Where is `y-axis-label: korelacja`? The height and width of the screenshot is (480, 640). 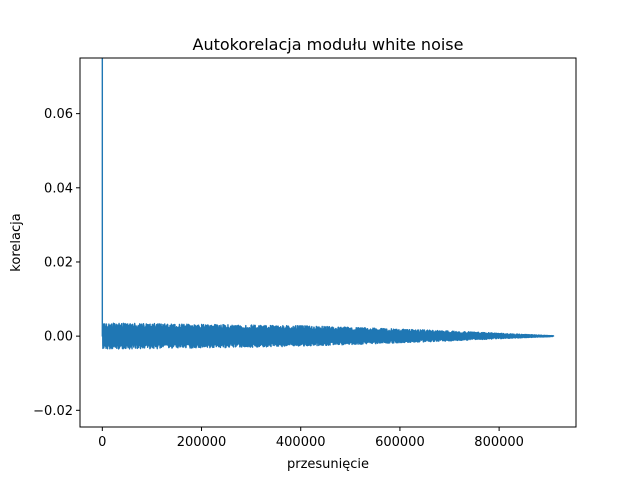 y-axis-label: korelacja is located at coordinates (16, 242).